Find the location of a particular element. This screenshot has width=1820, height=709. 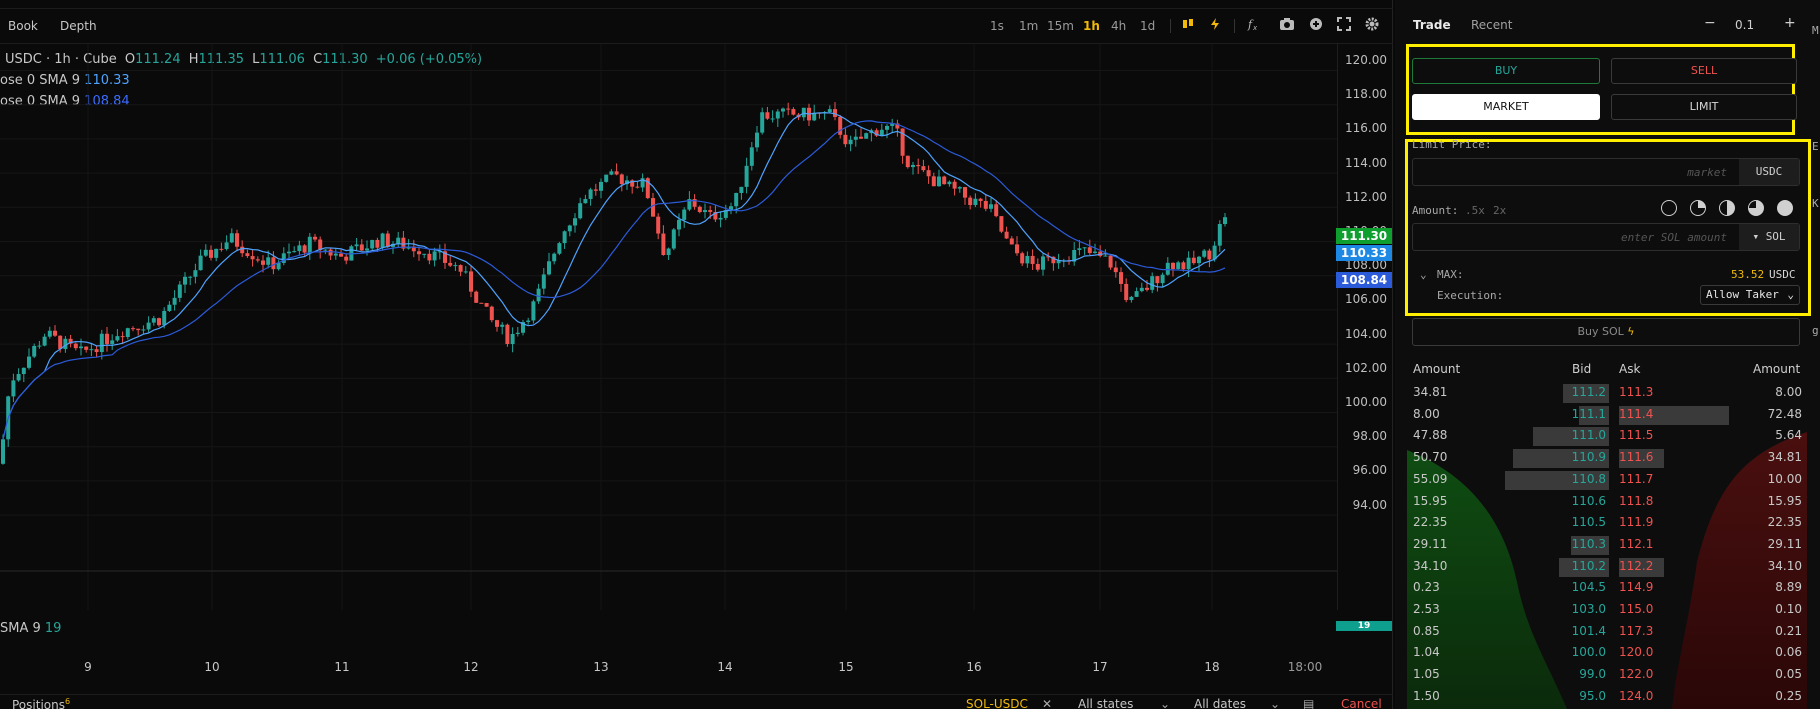

order-book-row: 50.70 110.9 111.6 34.81 is located at coordinates (1607, 458).